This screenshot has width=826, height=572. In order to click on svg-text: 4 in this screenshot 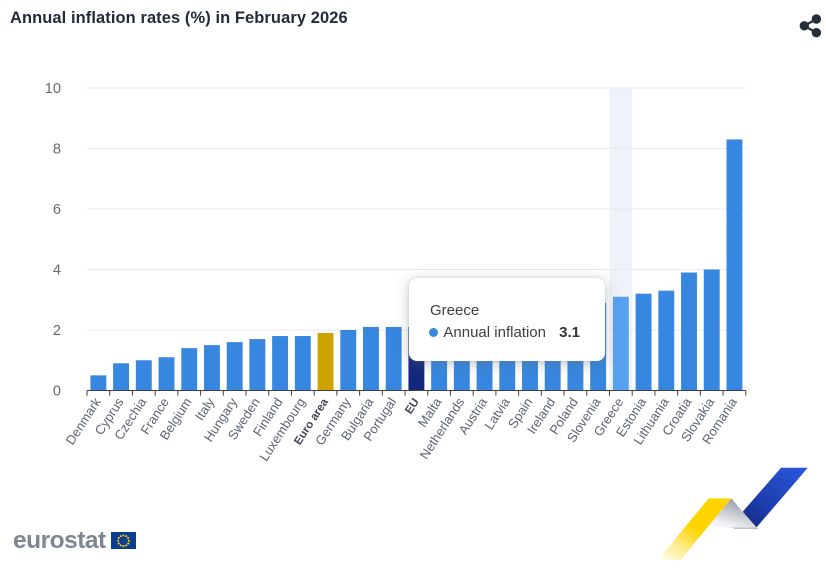, I will do `click(57, 271)`.